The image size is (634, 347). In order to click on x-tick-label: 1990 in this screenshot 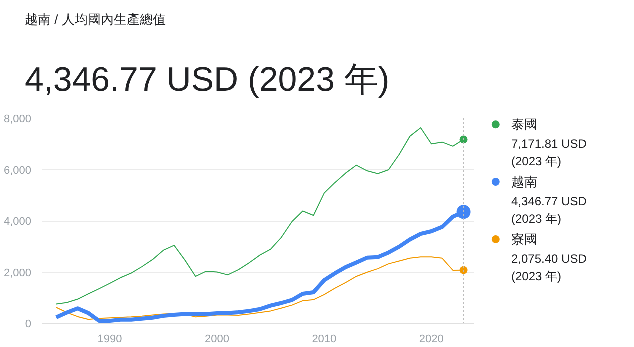, I will do `click(110, 340)`.